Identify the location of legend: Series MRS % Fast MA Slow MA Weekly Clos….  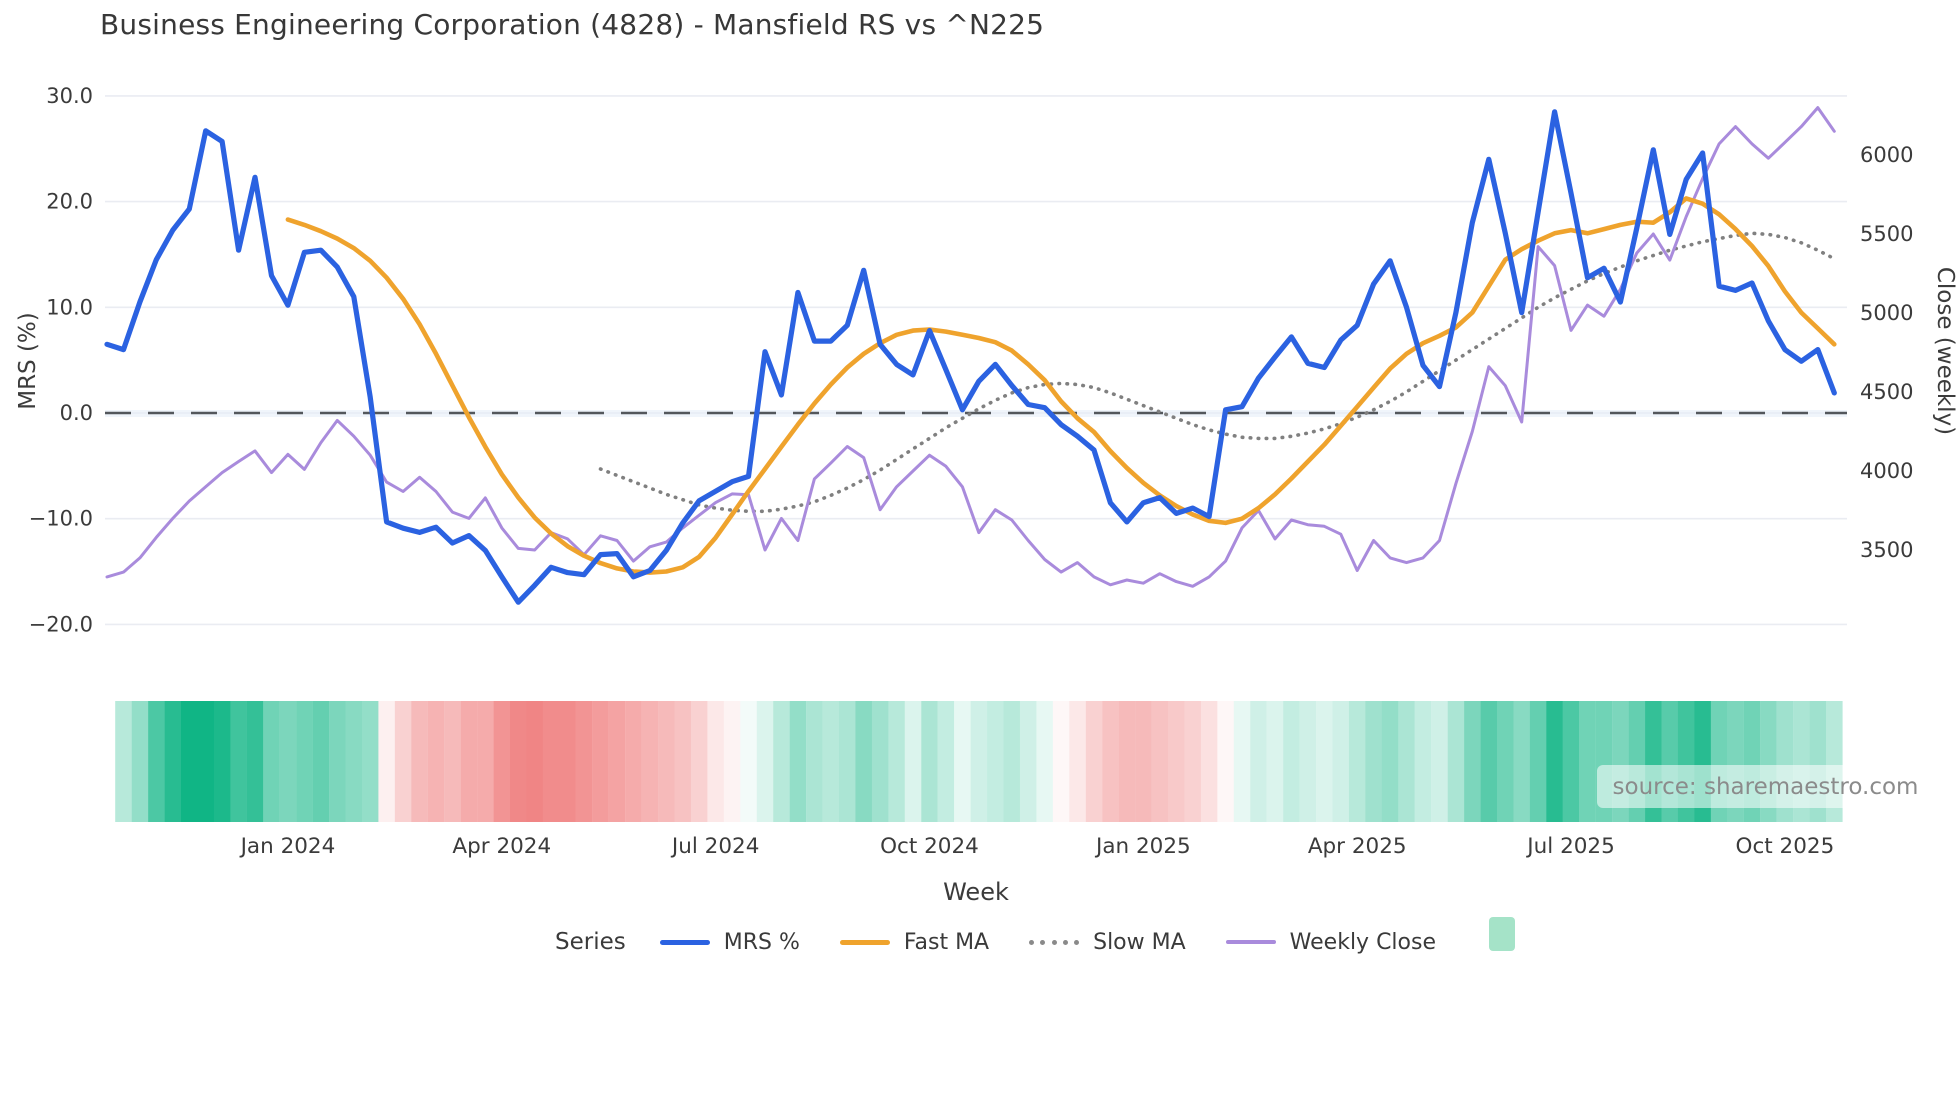
(1015, 942).